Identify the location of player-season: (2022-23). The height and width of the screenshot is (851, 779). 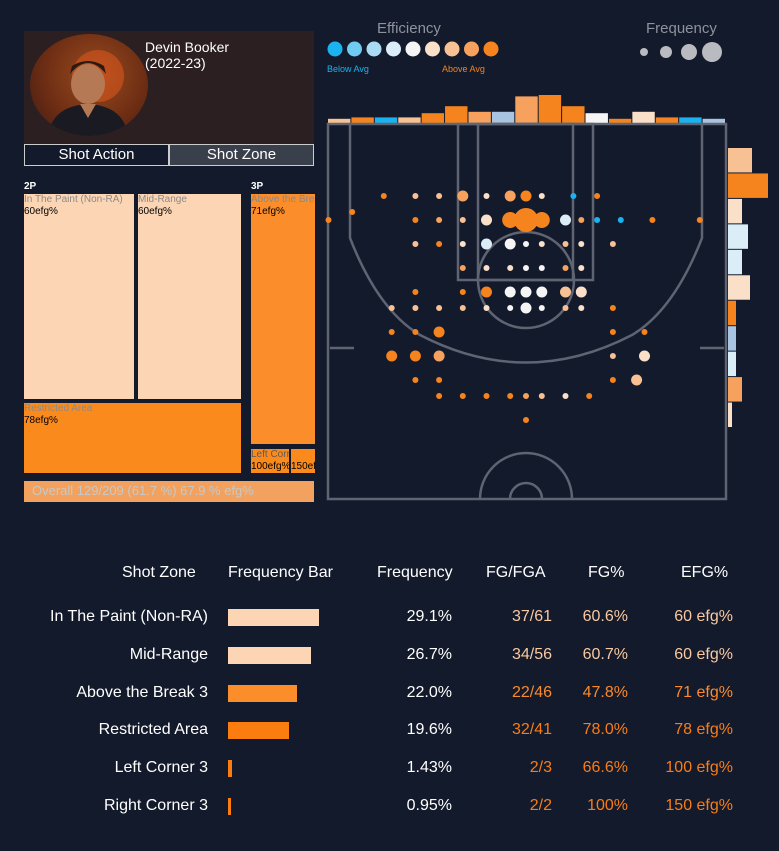
(175, 63).